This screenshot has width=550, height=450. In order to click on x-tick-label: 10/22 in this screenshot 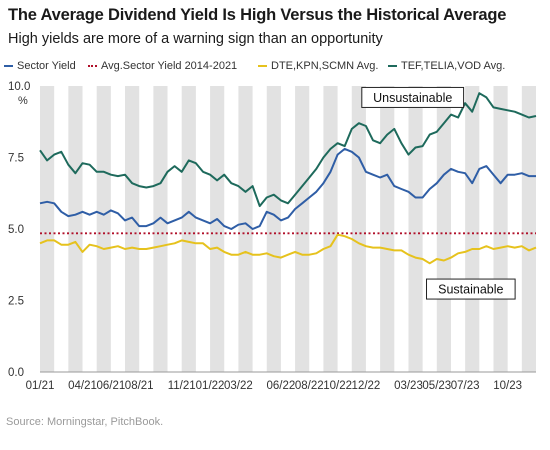, I will do `click(337, 386)`.